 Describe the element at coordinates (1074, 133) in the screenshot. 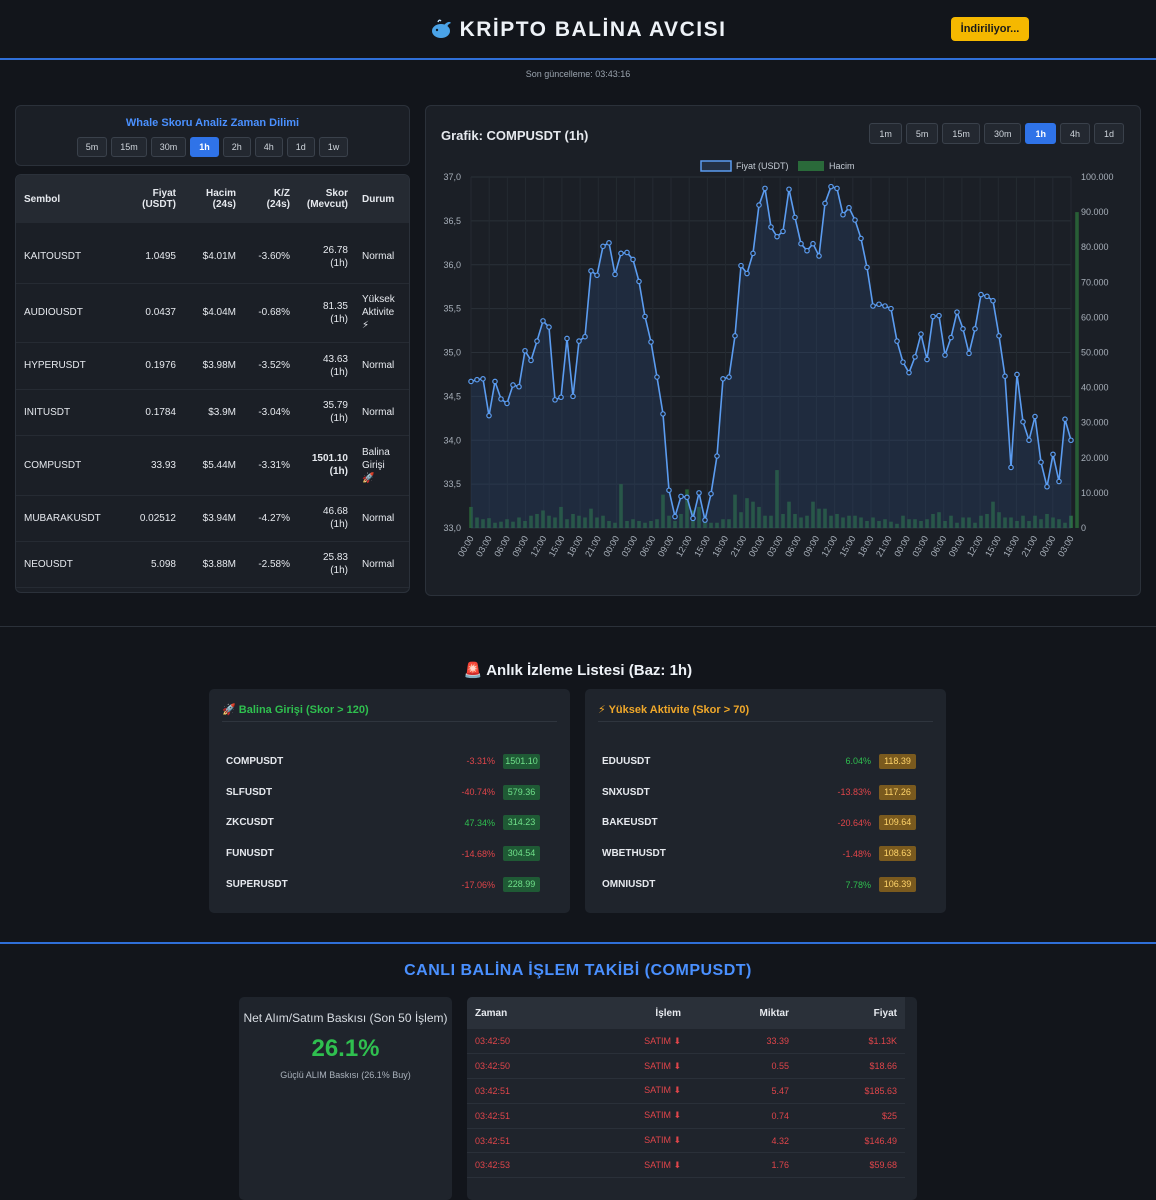

I see `chart-tf-button-4h: 4h` at that location.